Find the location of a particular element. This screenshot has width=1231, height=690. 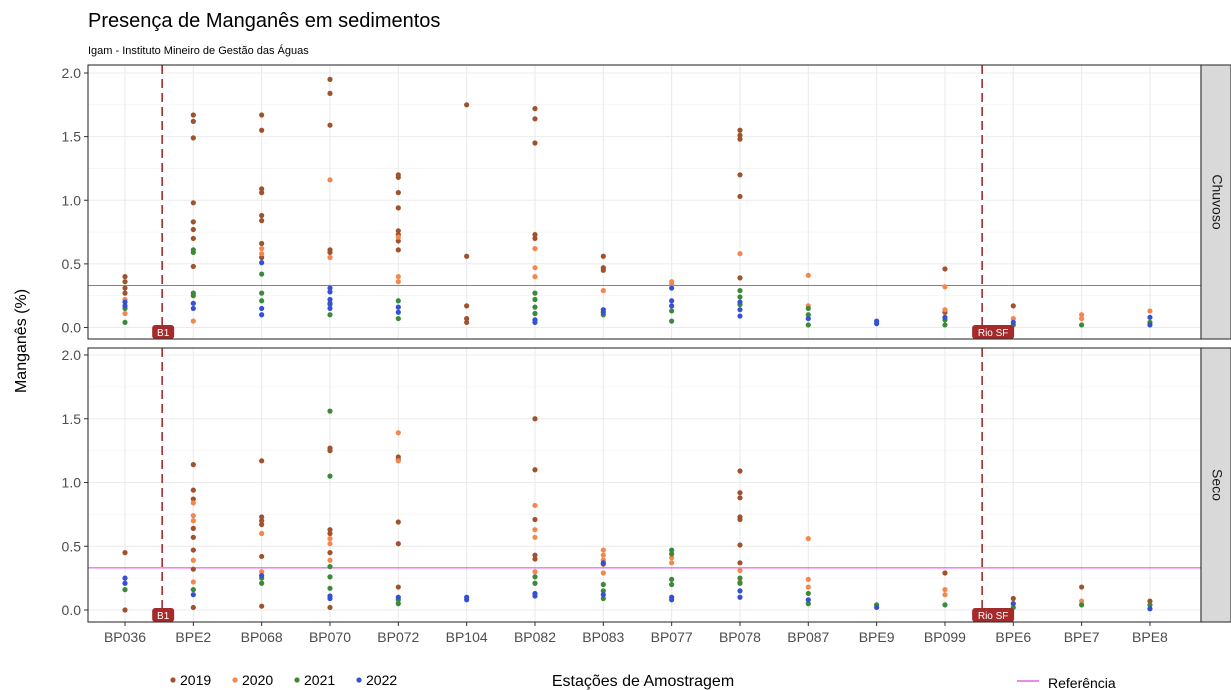

facet-strip-seco is located at coordinates (1215, 485).